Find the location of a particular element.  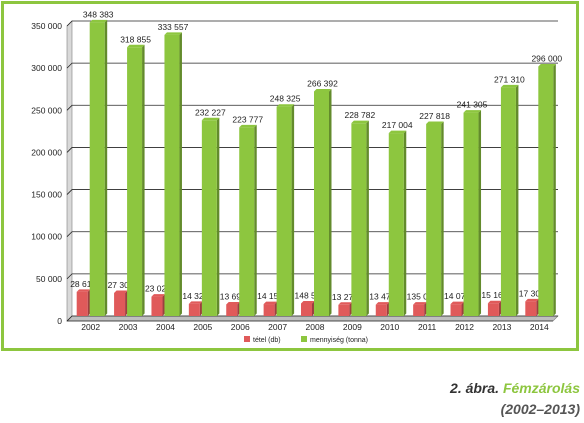

data-label: 228 782 is located at coordinates (360, 115).